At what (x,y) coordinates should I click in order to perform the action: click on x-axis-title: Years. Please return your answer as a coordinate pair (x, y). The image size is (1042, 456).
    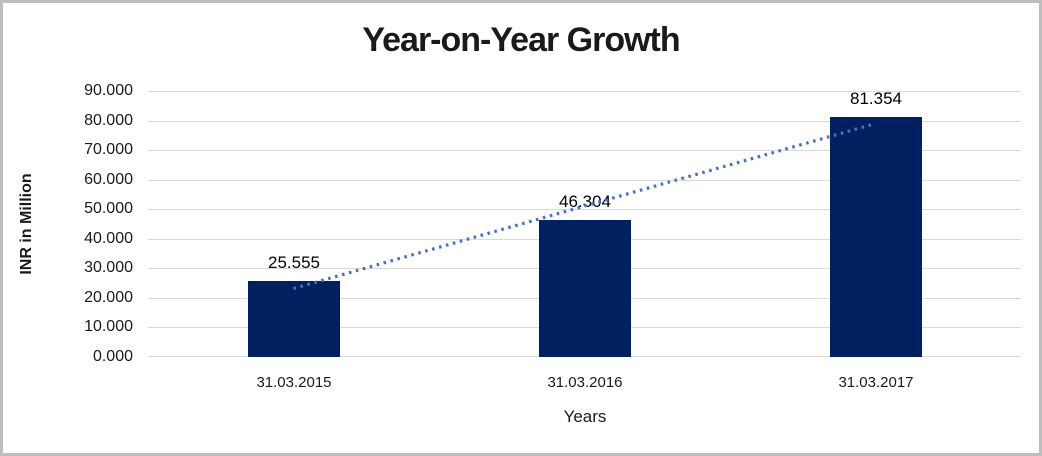
    Looking at the image, I should click on (585, 416).